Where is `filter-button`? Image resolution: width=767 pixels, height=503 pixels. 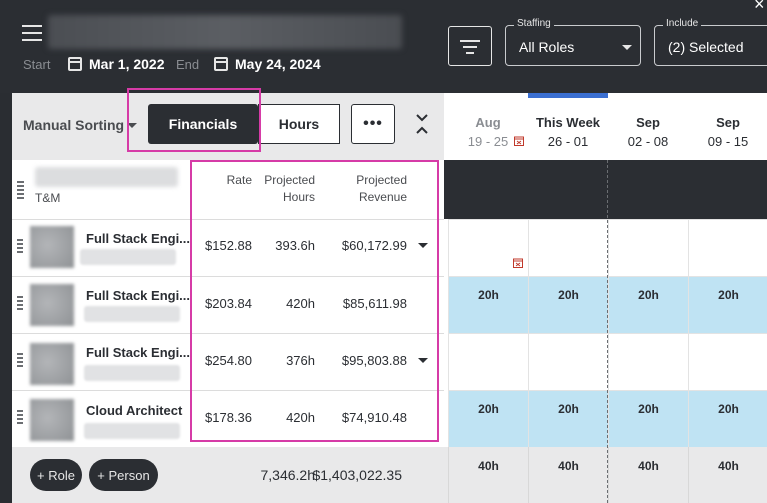
filter-button is located at coordinates (470, 46).